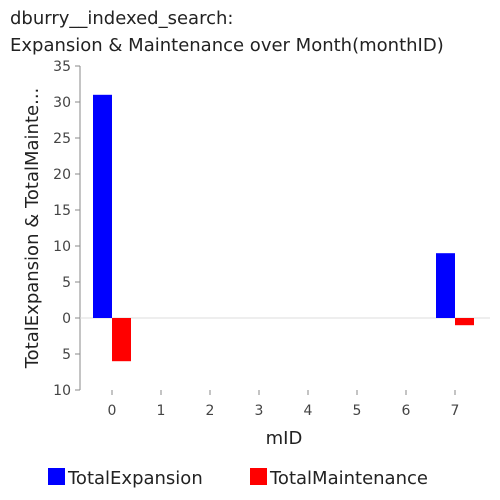 Image resolution: width=500 pixels, height=500 pixels. Describe the element at coordinates (62, 67) in the screenshot. I see `y-tick-label: 35` at that location.